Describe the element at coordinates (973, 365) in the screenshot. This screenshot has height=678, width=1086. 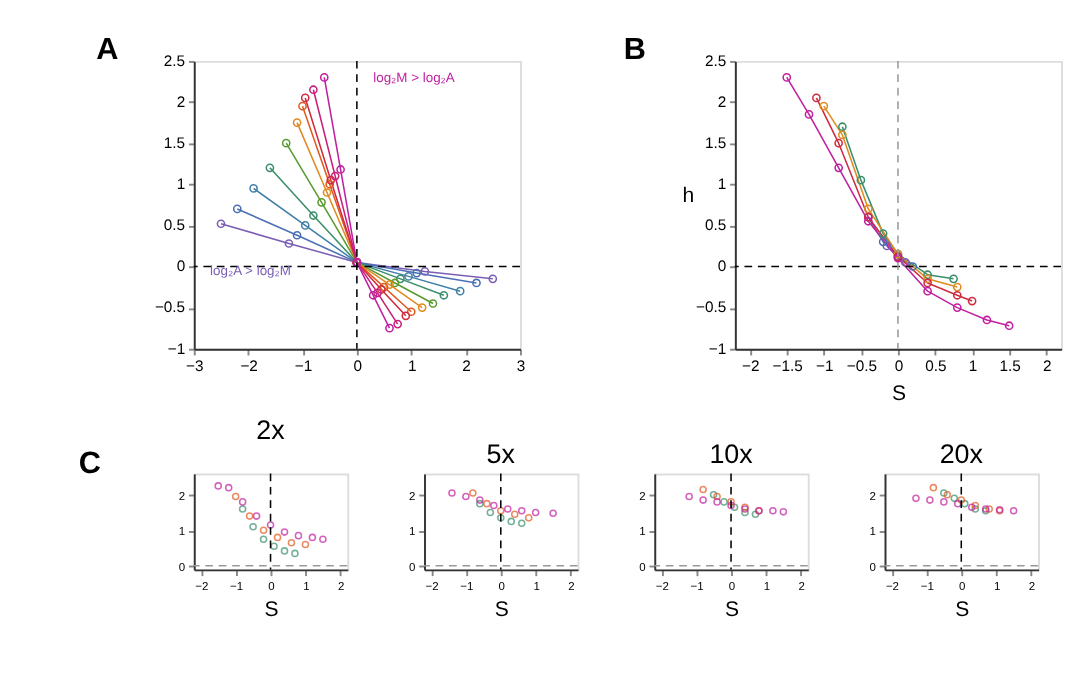
I see `x-tick-label: 1` at that location.